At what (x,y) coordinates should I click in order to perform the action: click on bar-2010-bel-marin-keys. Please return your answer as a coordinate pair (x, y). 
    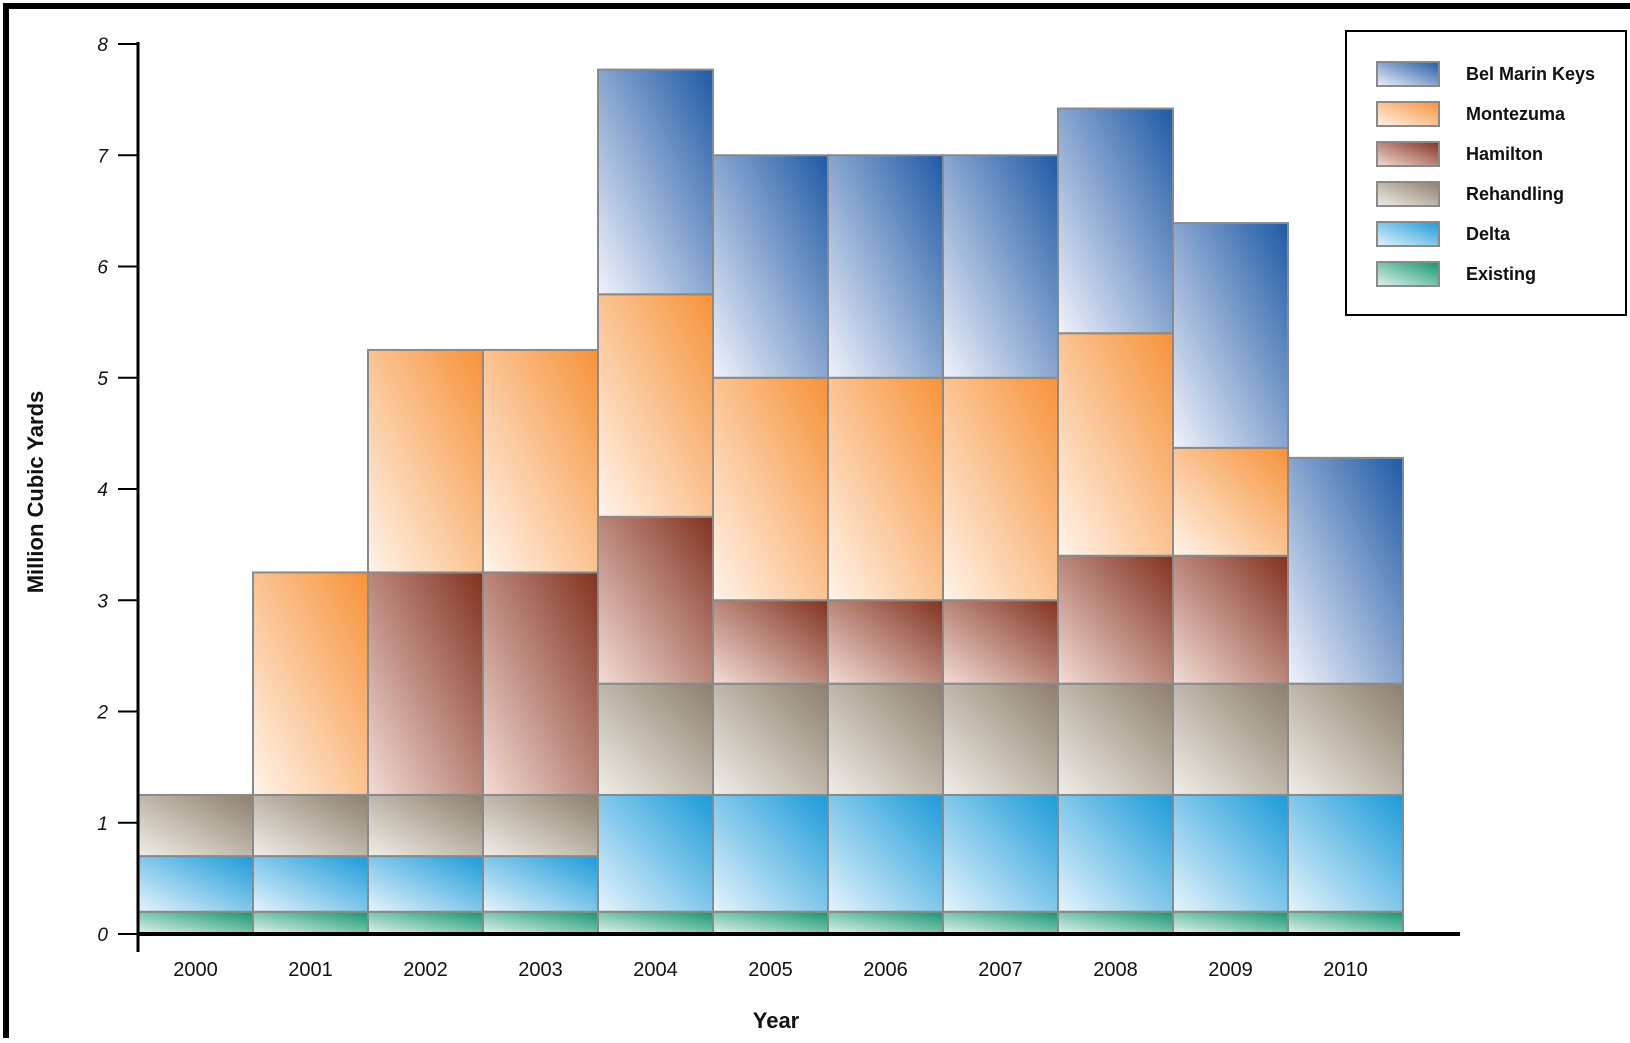
    Looking at the image, I should click on (1345, 570).